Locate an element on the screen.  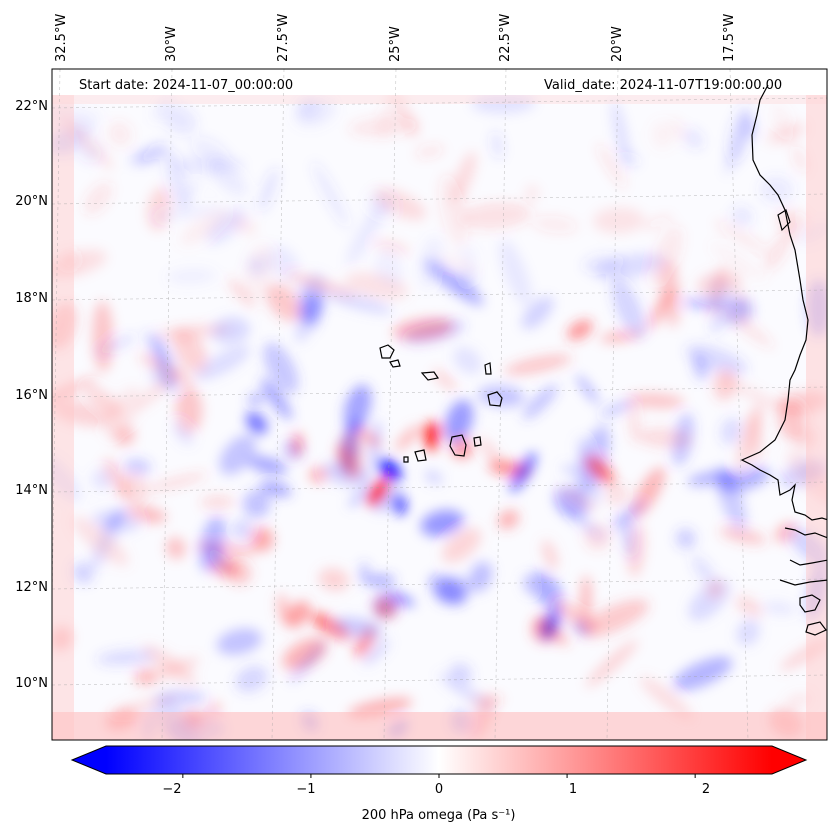
start-date-text: Start date: 2024-11-07_00:00:00 is located at coordinates (186, 85).